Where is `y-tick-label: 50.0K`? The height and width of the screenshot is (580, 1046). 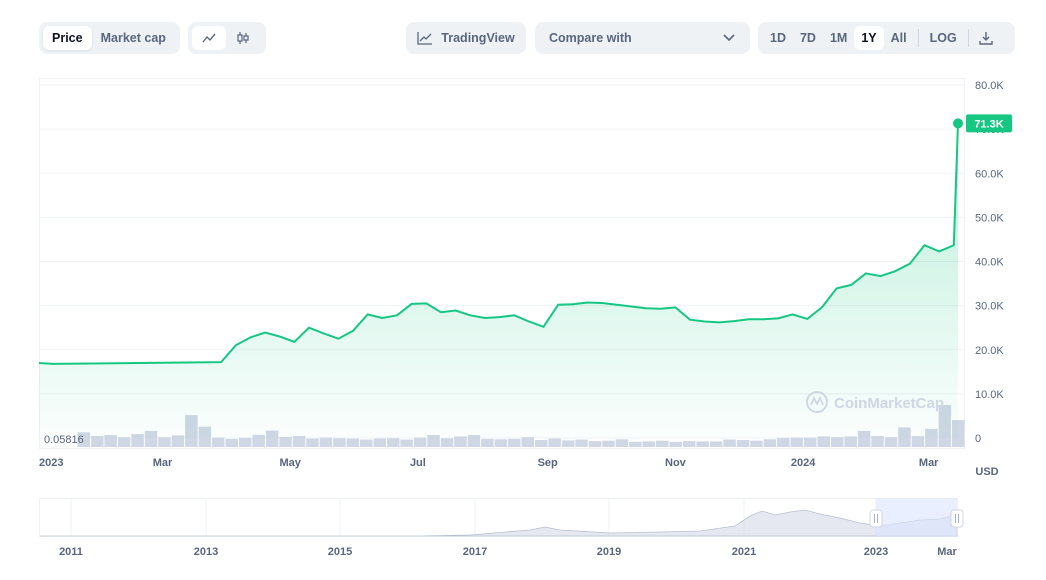 y-tick-label: 50.0K is located at coordinates (989, 218).